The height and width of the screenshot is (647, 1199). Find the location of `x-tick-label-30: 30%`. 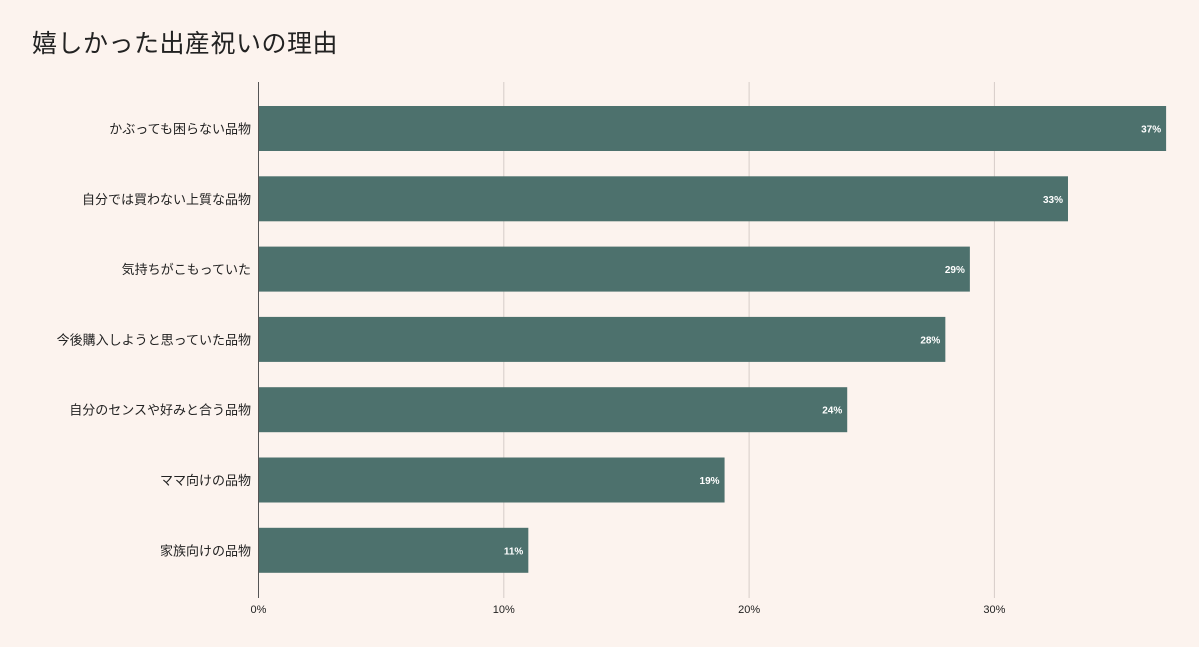

x-tick-label-30: 30% is located at coordinates (994, 610).